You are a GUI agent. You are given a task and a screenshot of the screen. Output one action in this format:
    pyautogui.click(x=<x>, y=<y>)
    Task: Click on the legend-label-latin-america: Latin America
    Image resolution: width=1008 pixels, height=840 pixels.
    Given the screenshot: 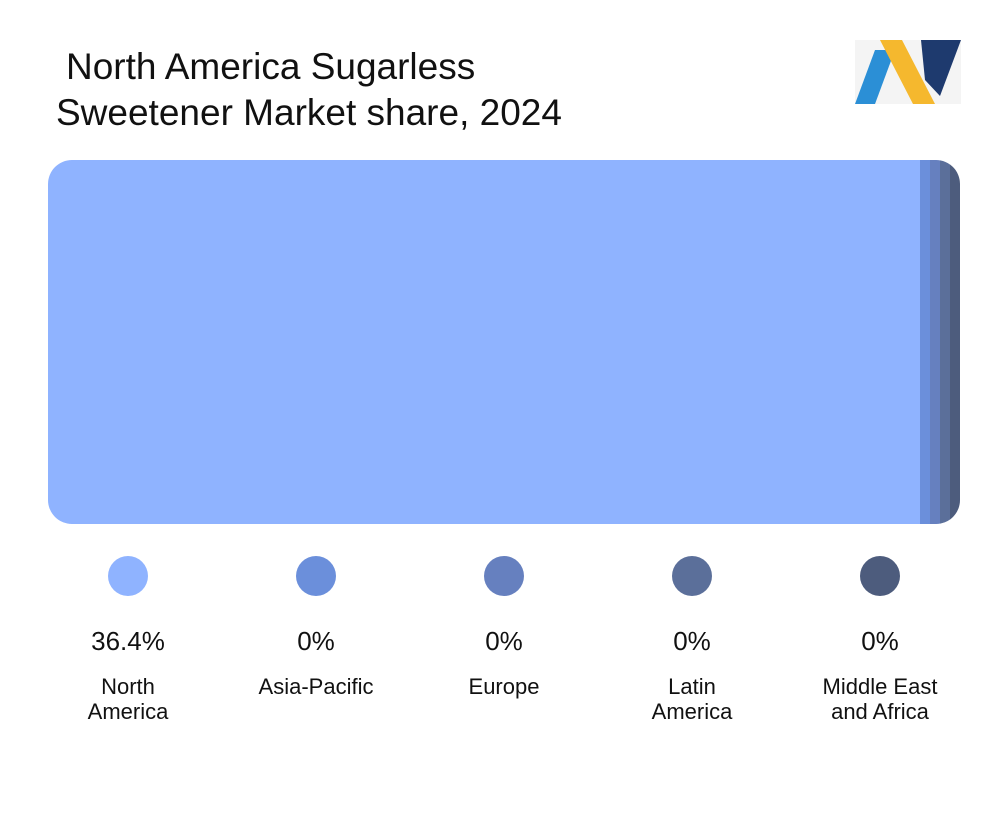 What is the action you would take?
    pyautogui.click(x=692, y=699)
    